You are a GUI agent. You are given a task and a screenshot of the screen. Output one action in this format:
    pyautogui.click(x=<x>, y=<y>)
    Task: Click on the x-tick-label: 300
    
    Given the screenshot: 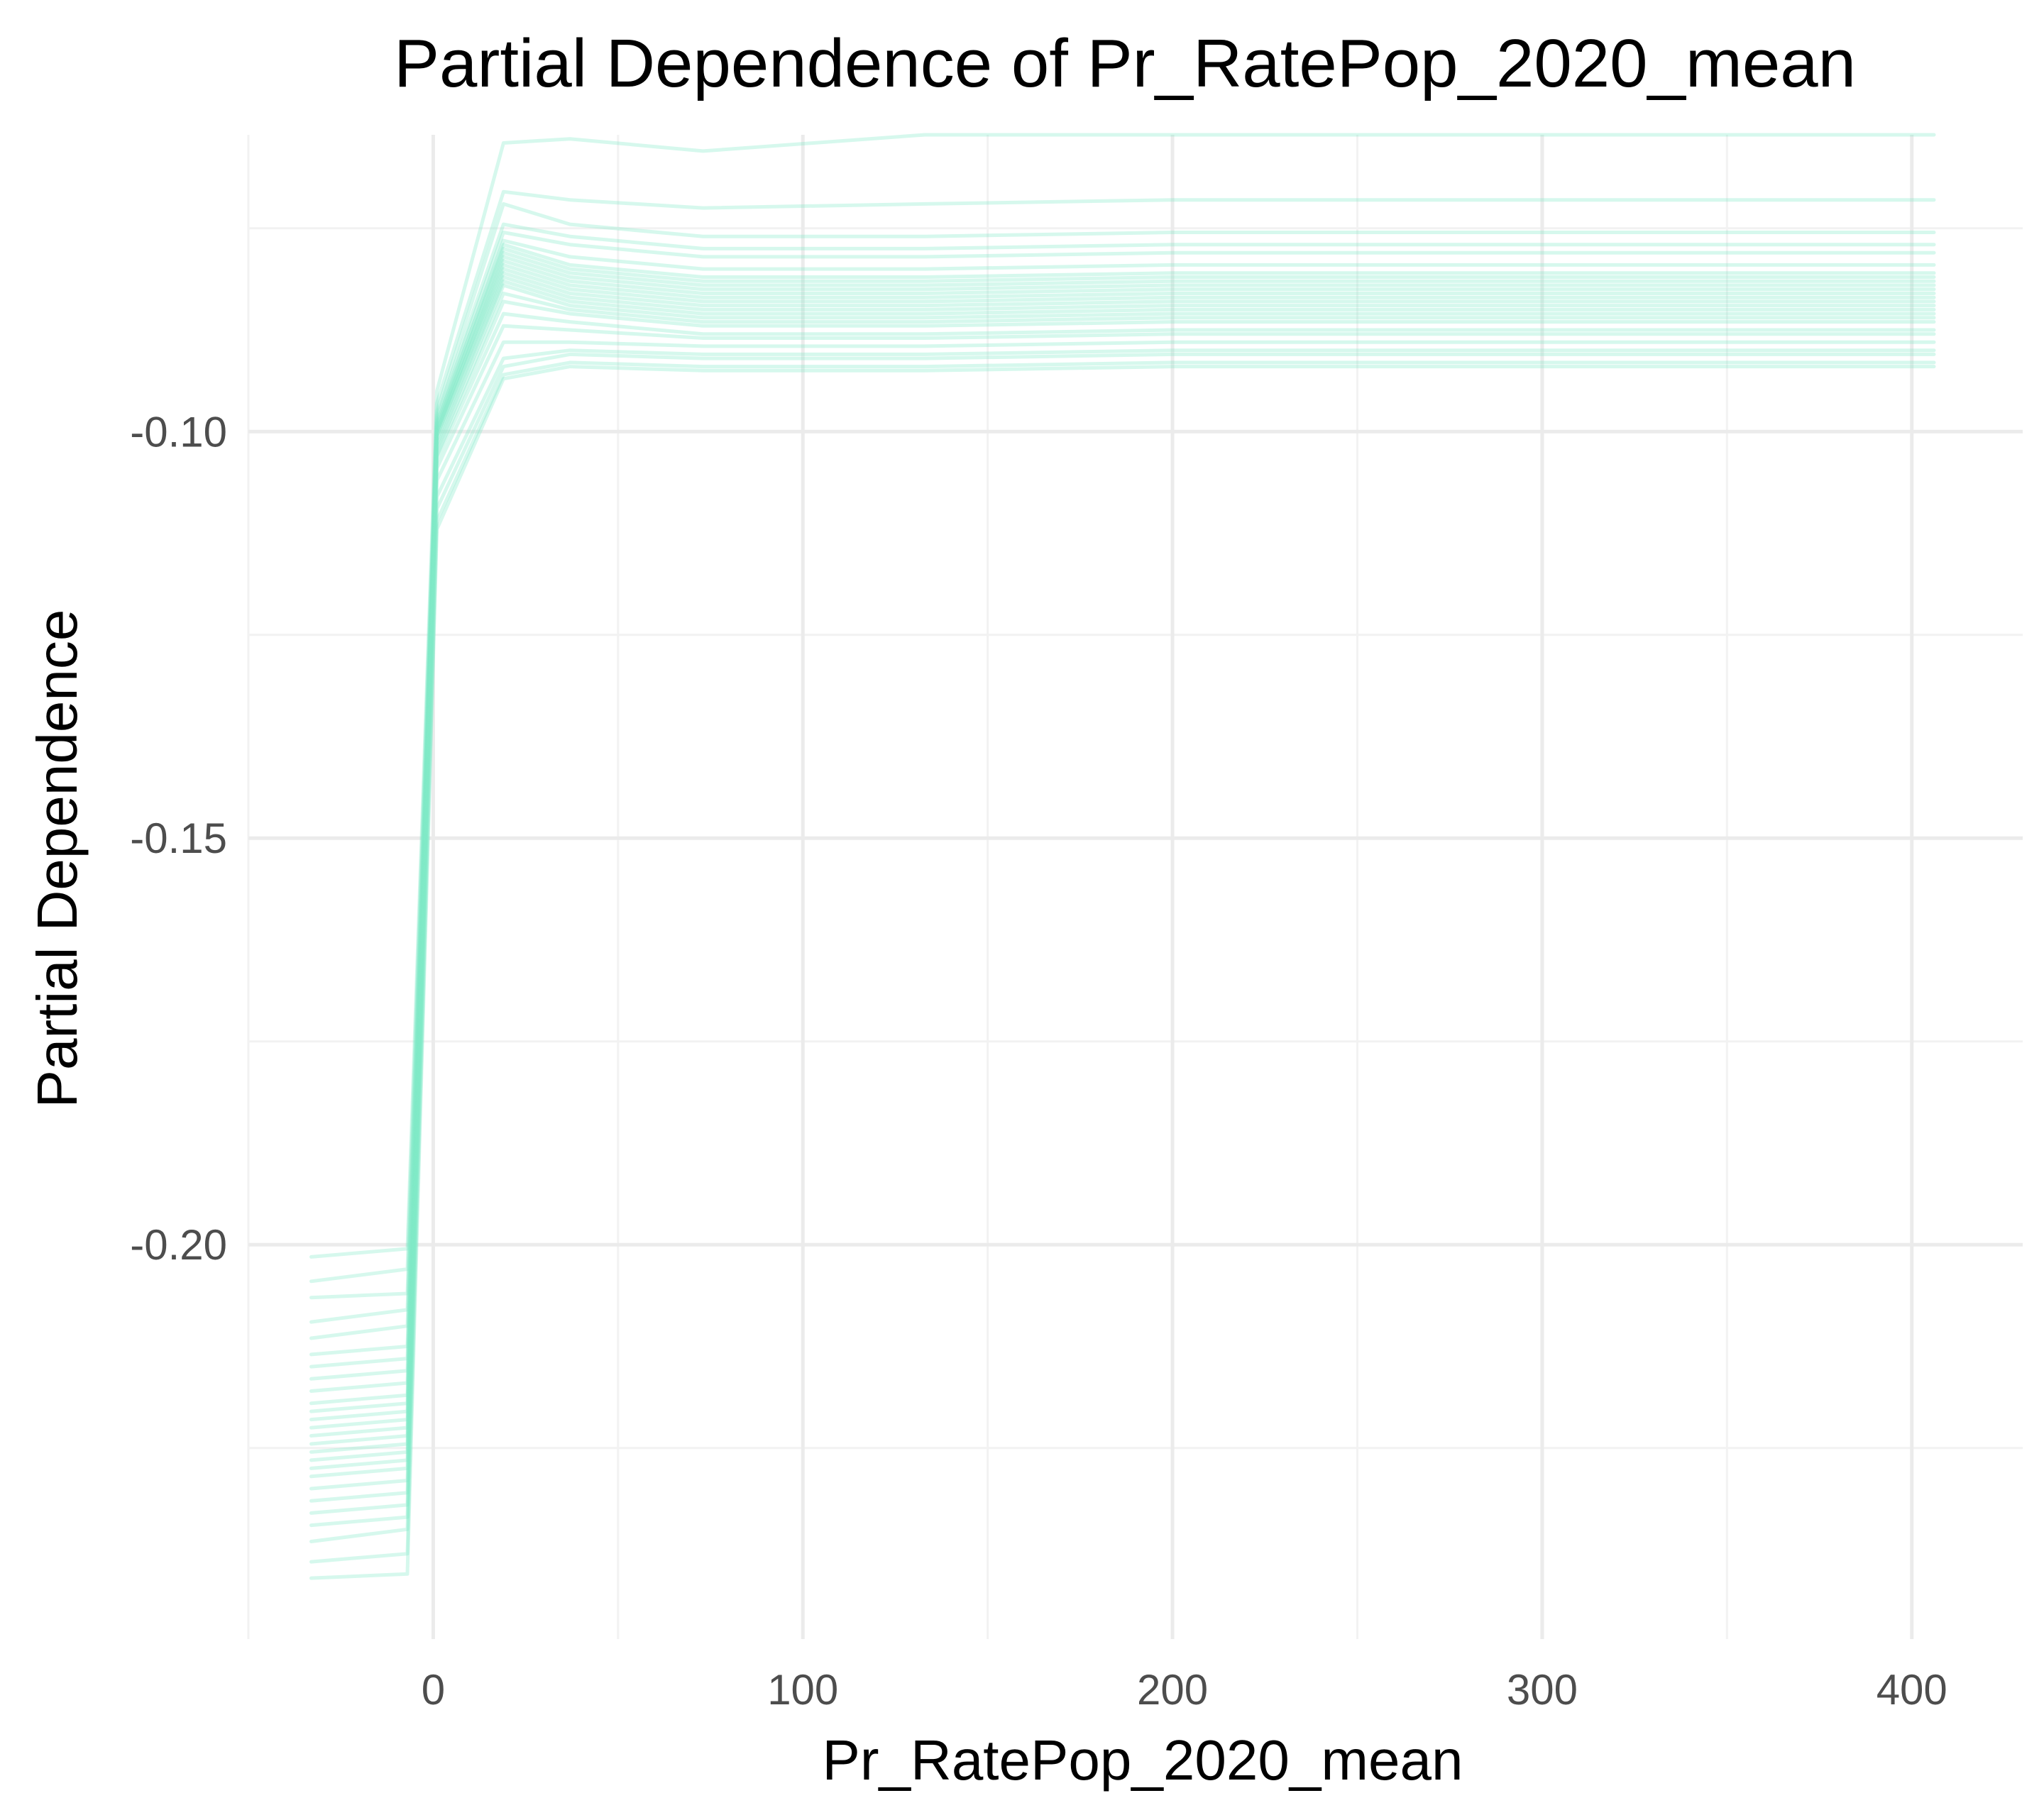 What is the action you would take?
    pyautogui.click(x=1542, y=1690)
    